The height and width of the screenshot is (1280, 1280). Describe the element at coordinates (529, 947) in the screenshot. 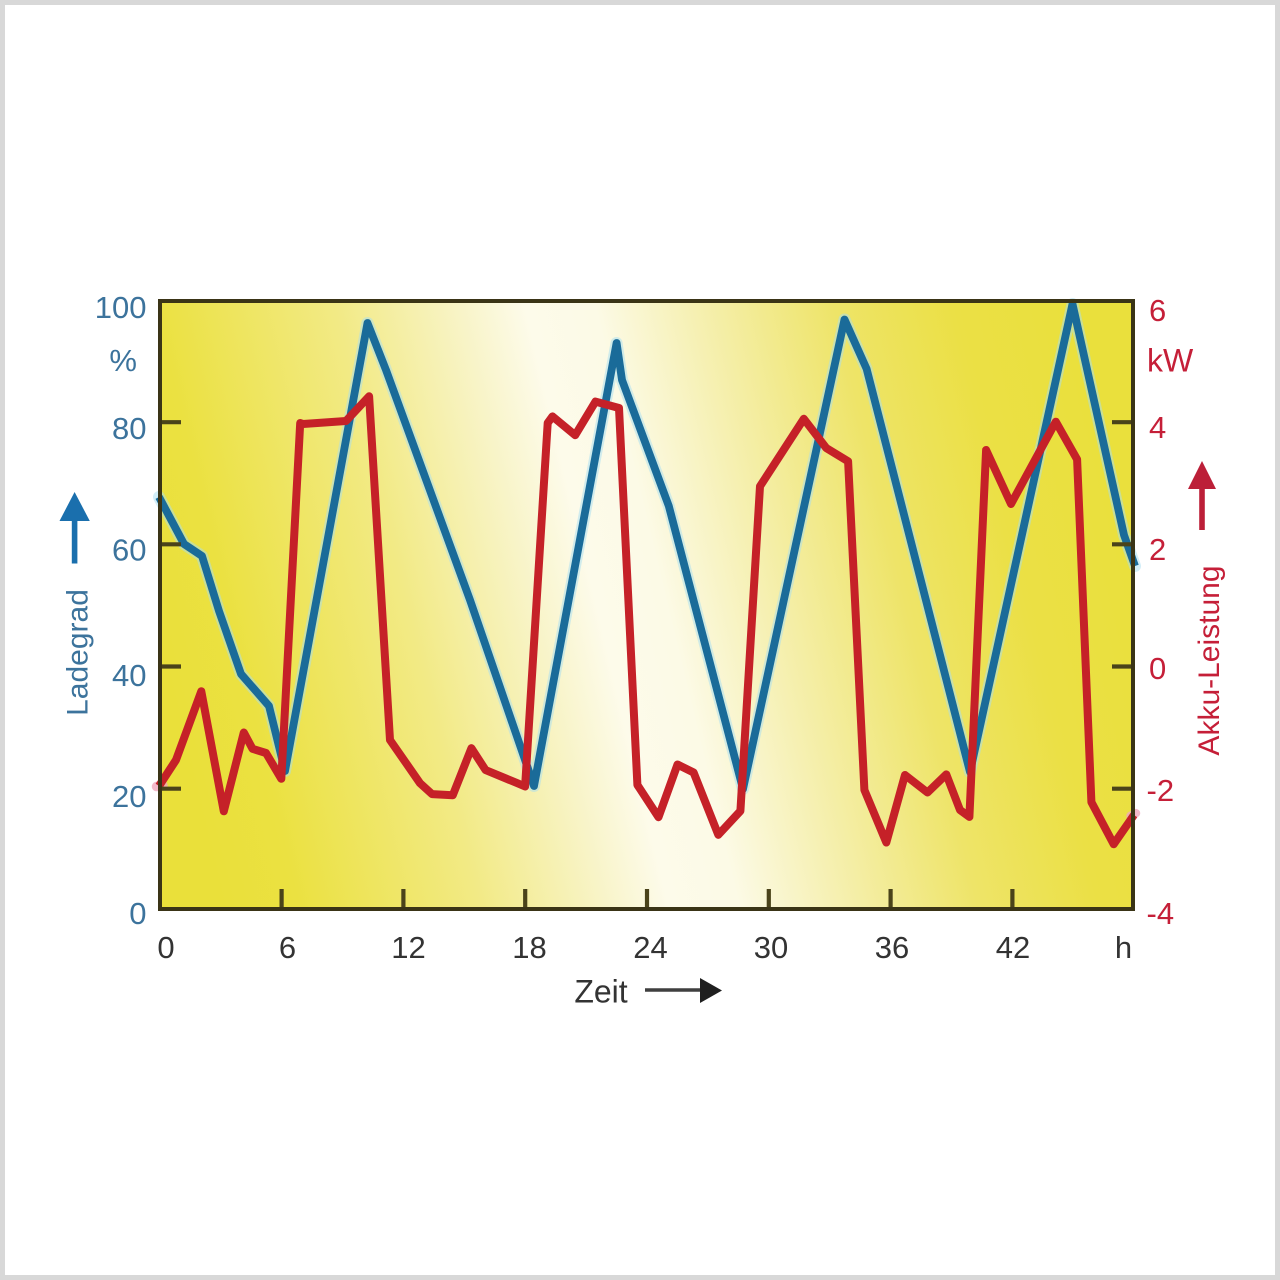

I see `svg-text: 18` at that location.